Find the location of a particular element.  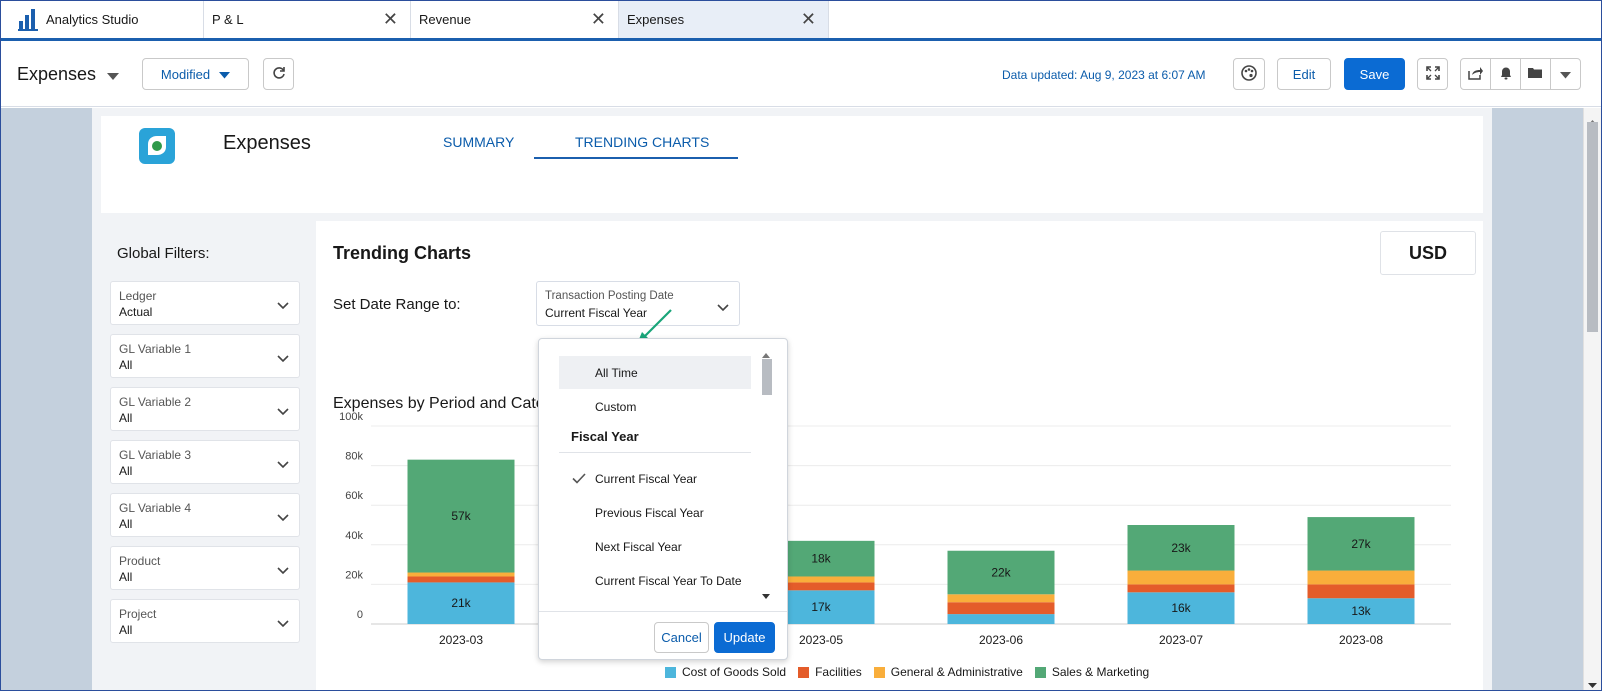

share-icon is located at coordinates (1475, 74).